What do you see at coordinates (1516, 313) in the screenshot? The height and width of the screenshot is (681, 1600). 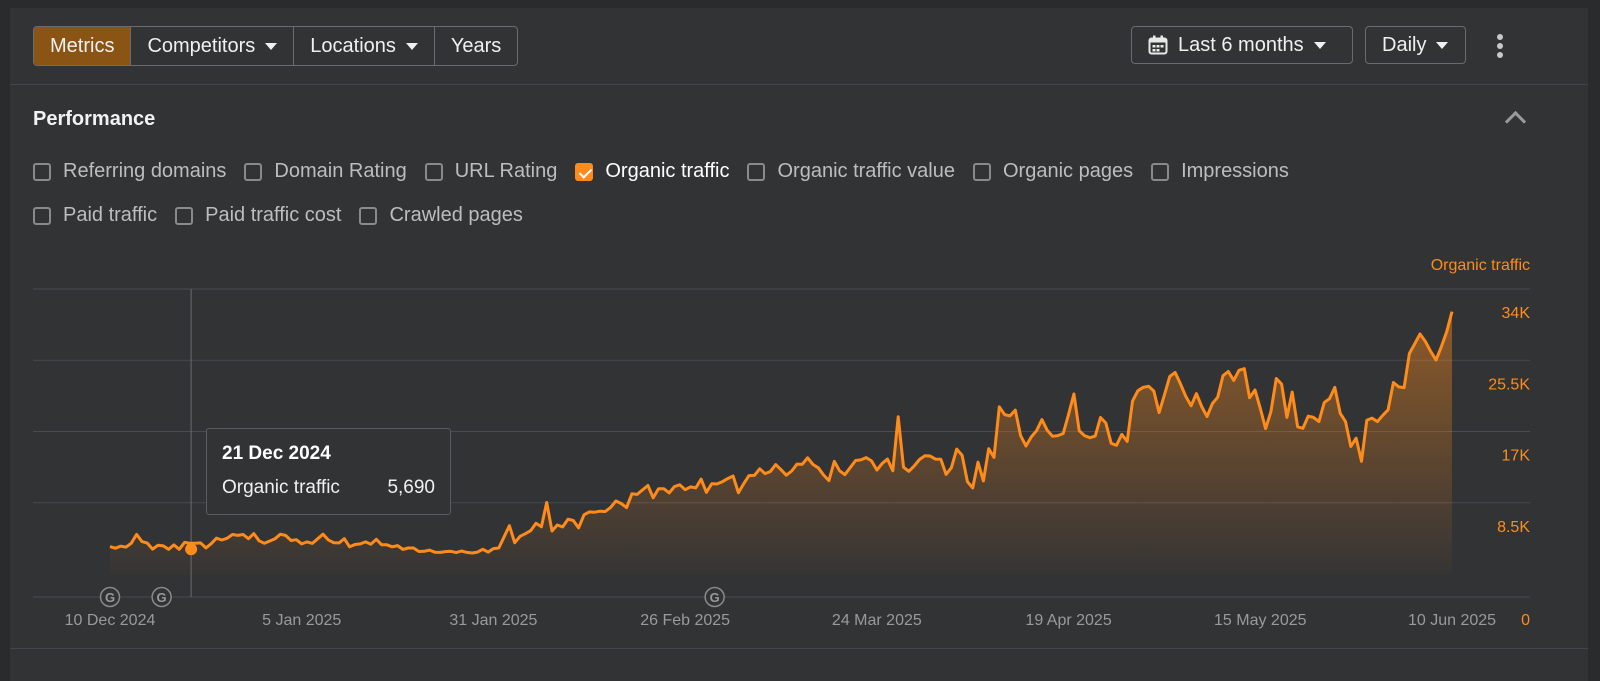 I see `y-tick-label: 34K` at bounding box center [1516, 313].